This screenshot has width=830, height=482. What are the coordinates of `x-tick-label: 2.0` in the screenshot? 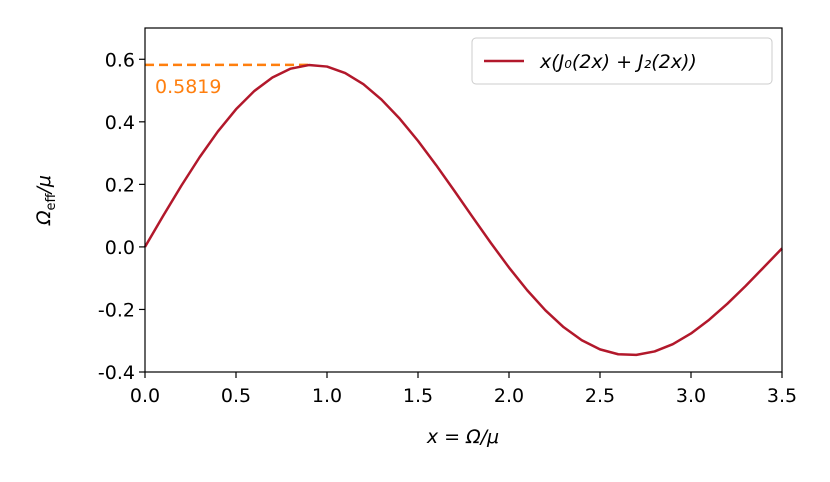 It's located at (509, 396).